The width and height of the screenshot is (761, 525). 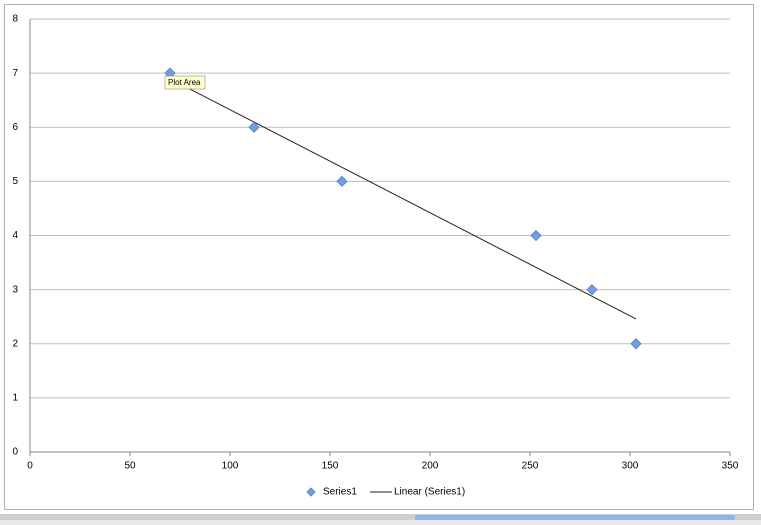 I want to click on legend-marker, so click(x=311, y=492).